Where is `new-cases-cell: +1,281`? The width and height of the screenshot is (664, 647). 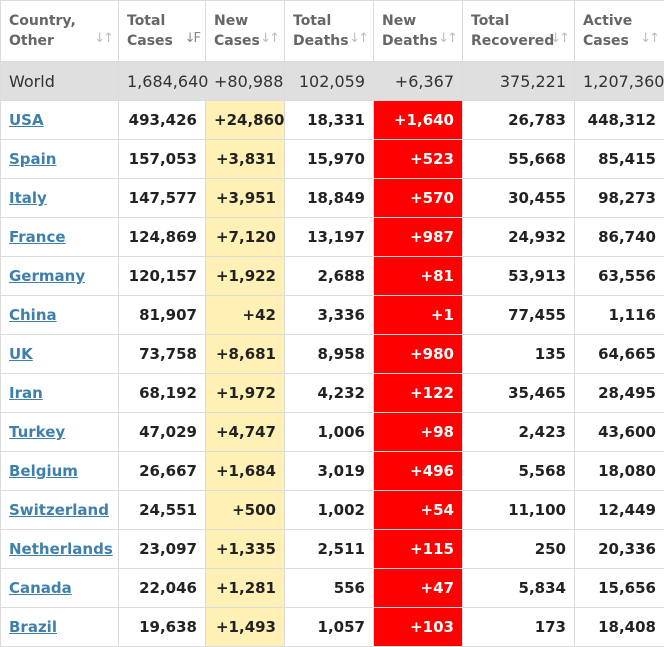 new-cases-cell: +1,281 is located at coordinates (245, 588).